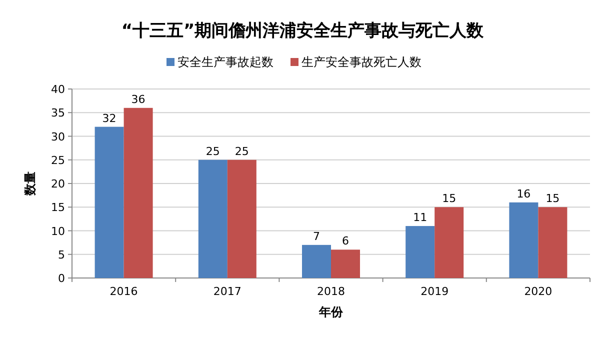  Describe the element at coordinates (303, 31) in the screenshot. I see `chart-title: “十三五”期间儋州洋浦安全生产事故与死亡人数` at that location.